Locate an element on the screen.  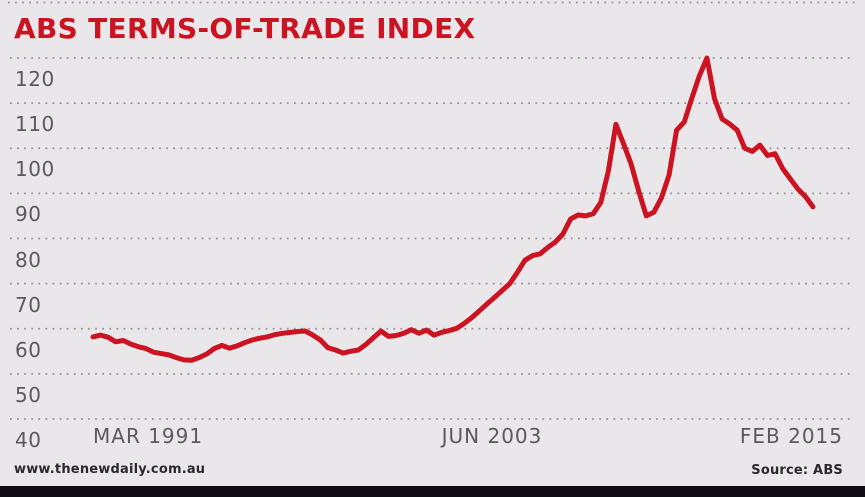
y-tick-label: 120 is located at coordinates (35, 79).